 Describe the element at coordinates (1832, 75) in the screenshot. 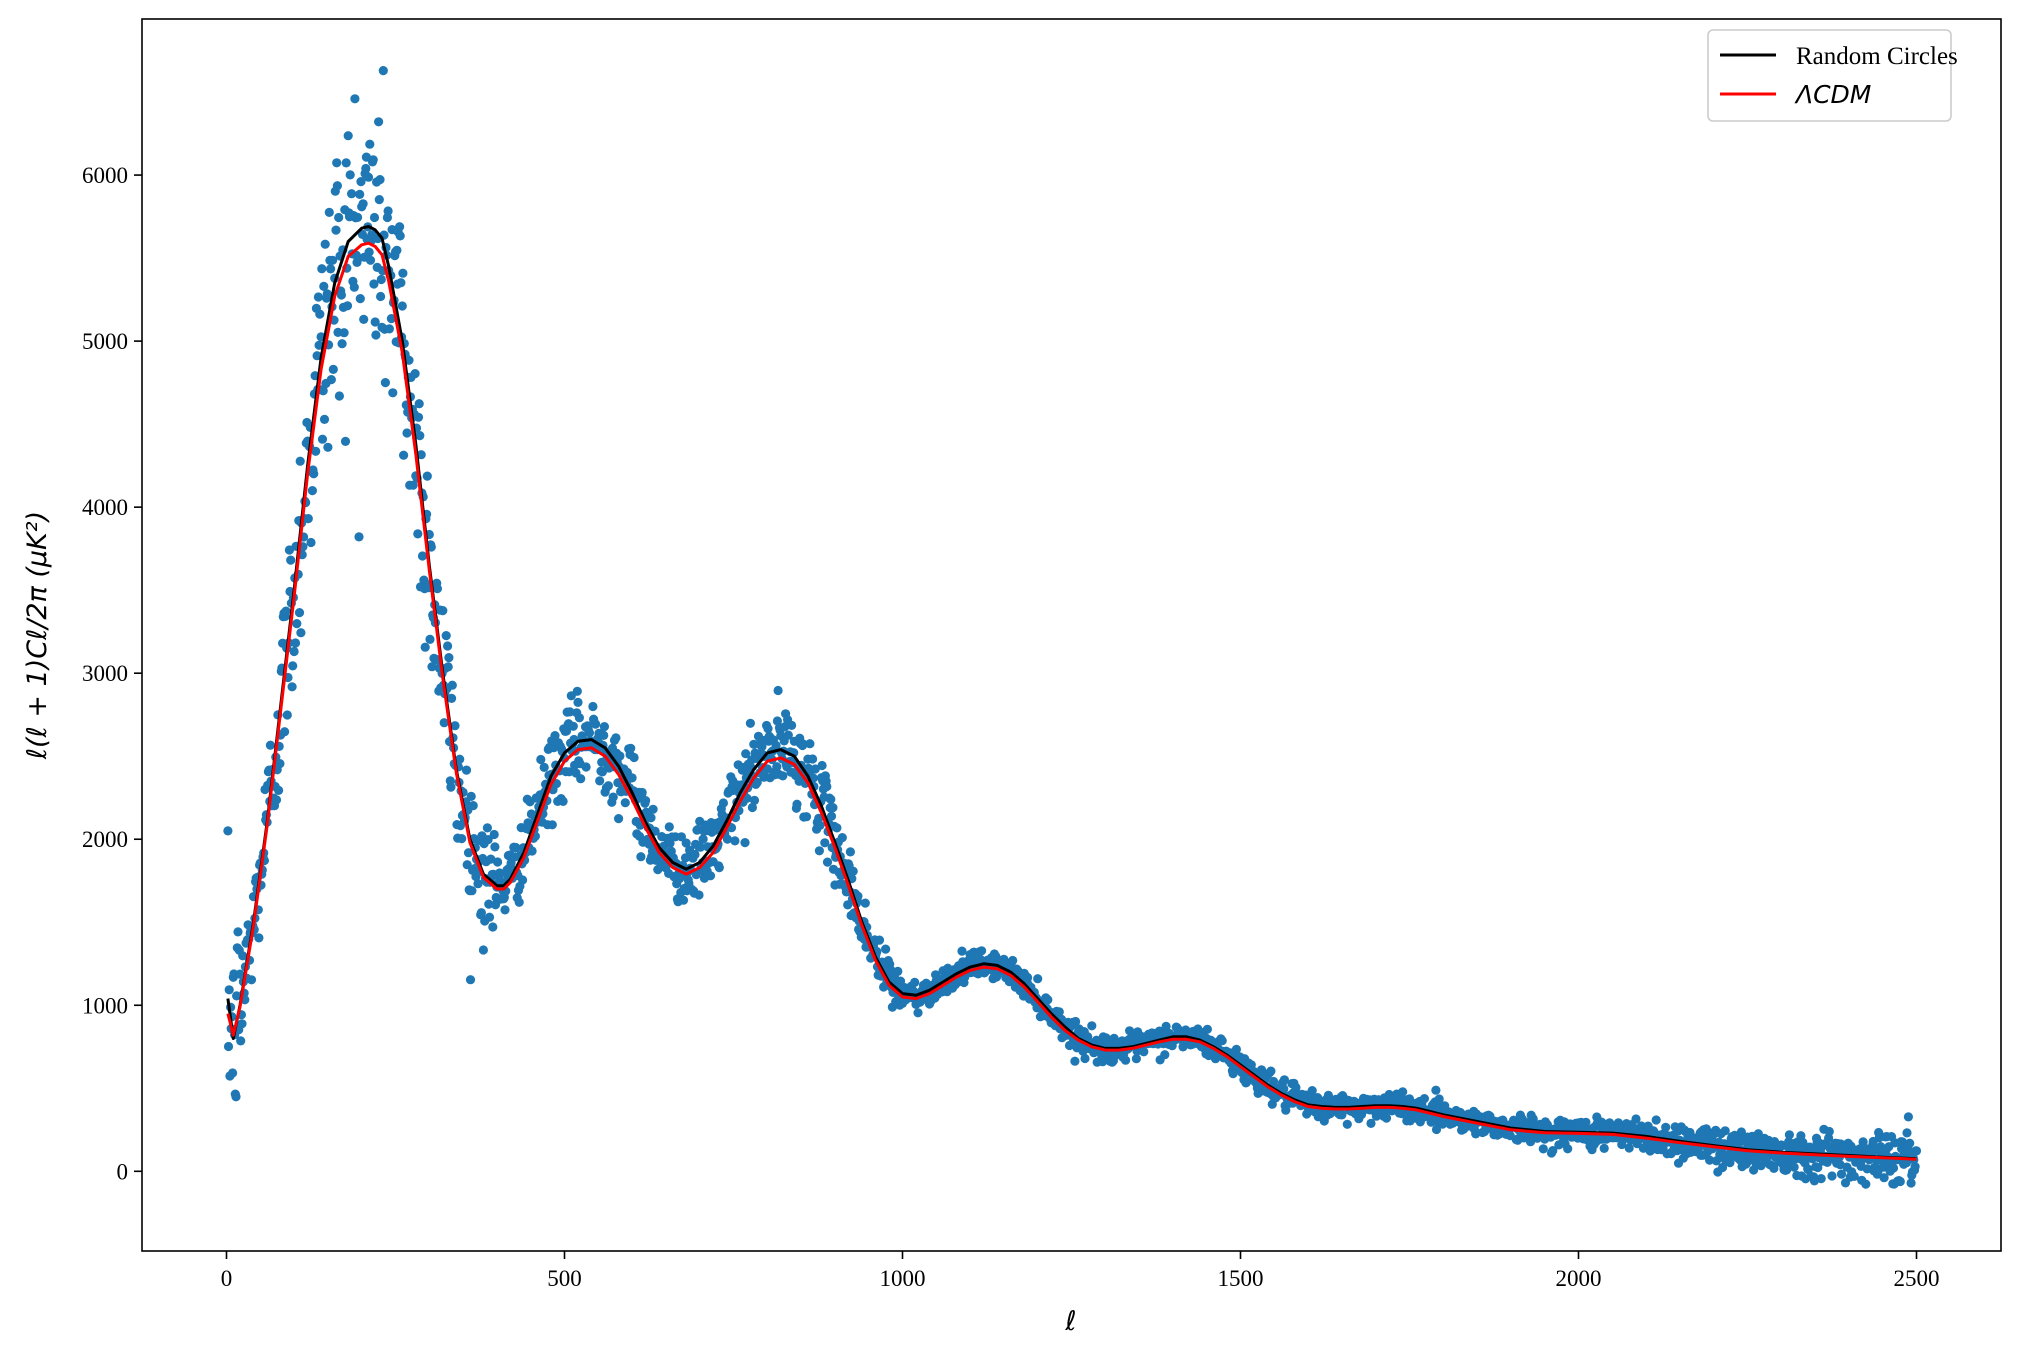

I see `legend: Random Circles ΛCDM` at that location.